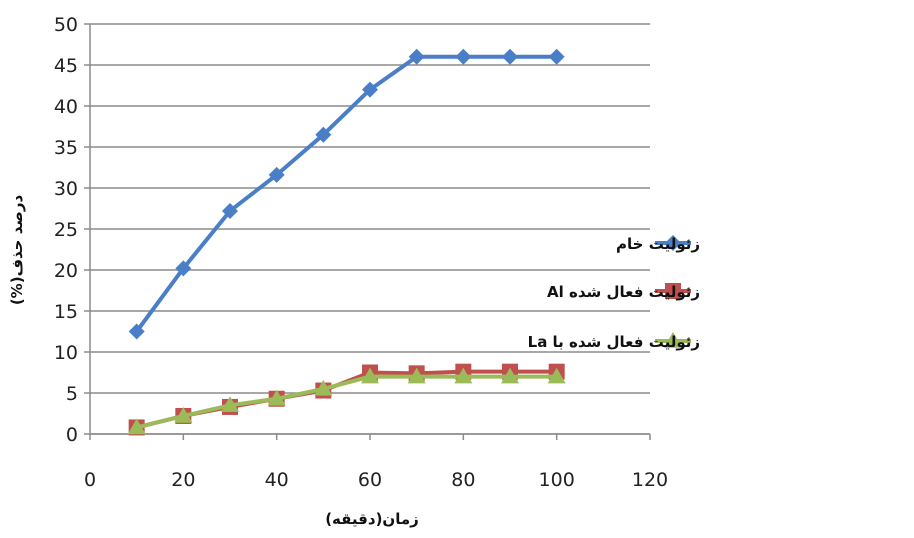 The height and width of the screenshot is (538, 914). What do you see at coordinates (557, 480) in the screenshot?
I see `x-tick-label: 100` at bounding box center [557, 480].